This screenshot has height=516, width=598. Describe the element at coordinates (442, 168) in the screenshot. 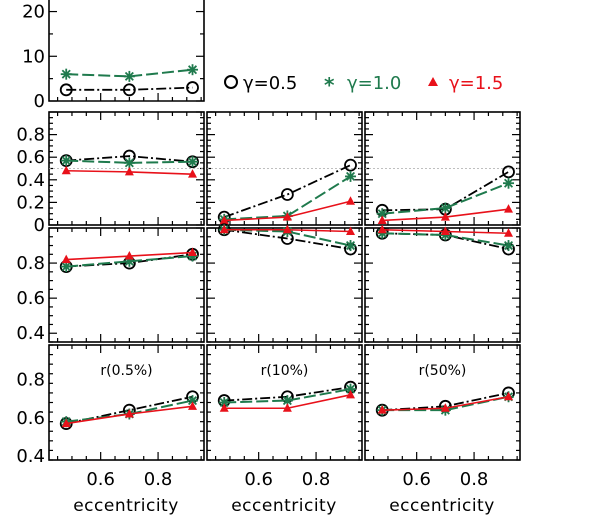

I see `panel-row2-col3` at that location.